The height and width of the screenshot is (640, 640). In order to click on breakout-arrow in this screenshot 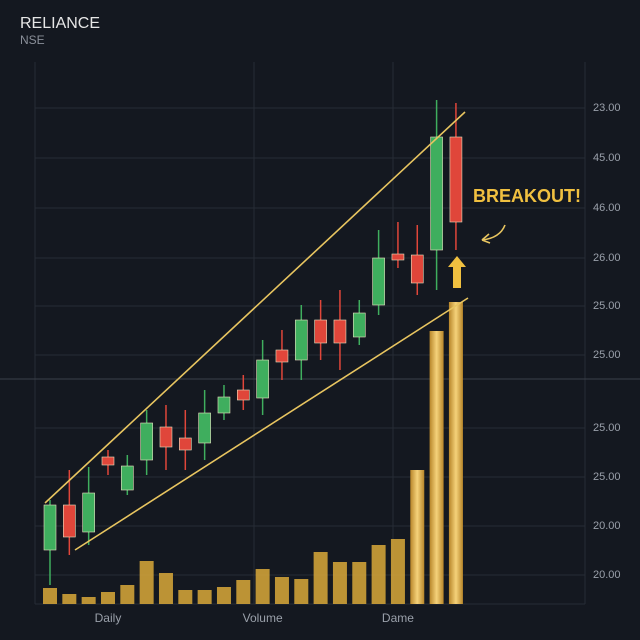, I will do `click(457, 272)`.